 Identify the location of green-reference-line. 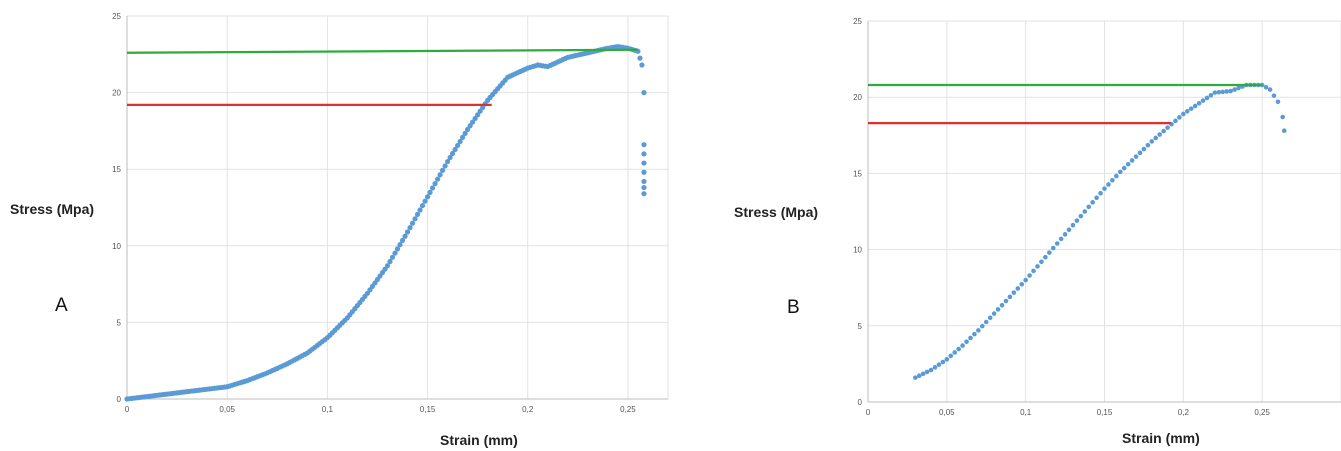
(382, 51).